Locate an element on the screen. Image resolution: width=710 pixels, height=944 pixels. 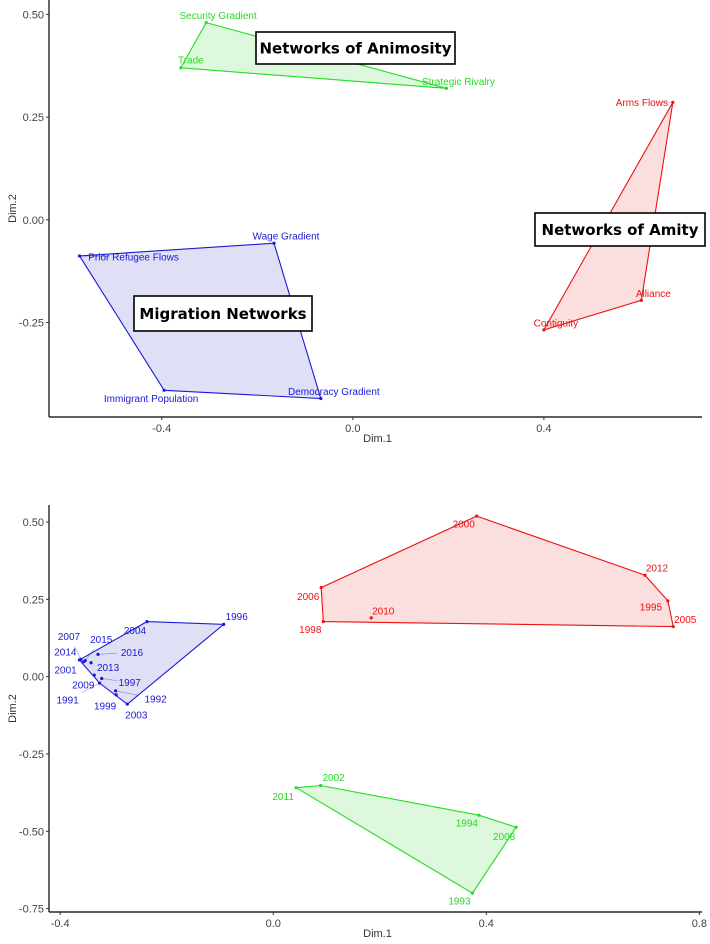
point-label: 2007 is located at coordinates (69, 637).